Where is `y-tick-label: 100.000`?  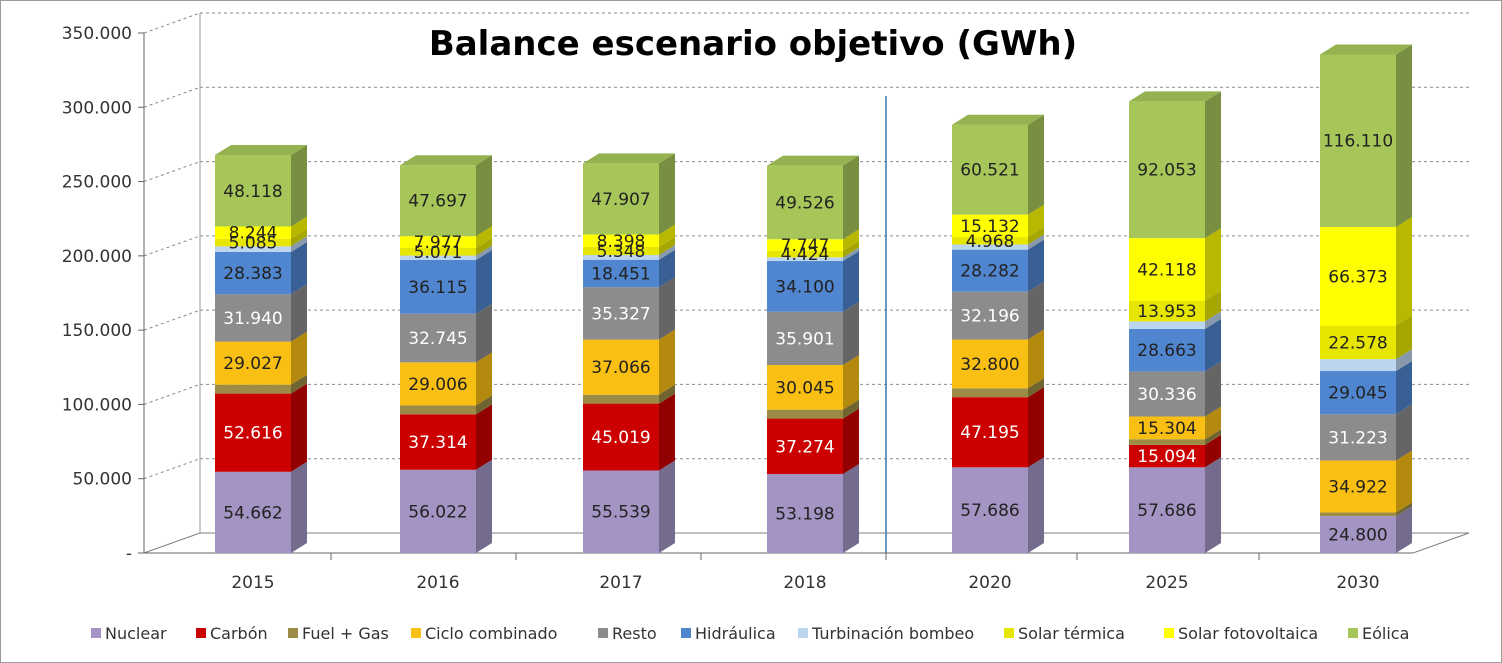 y-tick-label: 100.000 is located at coordinates (97, 405).